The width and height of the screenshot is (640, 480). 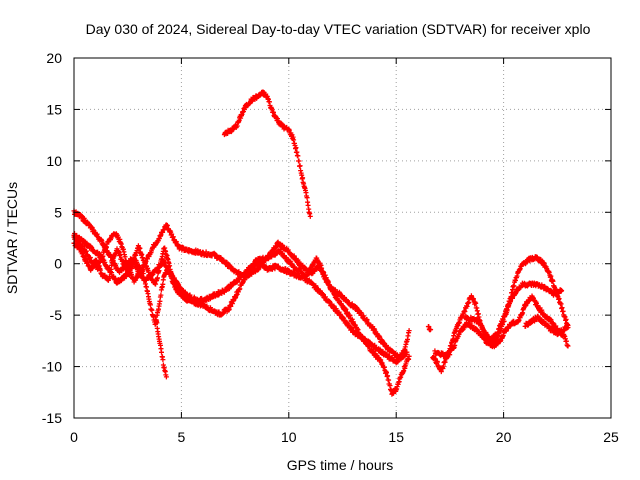 I want to click on data-marks-track-k, so click(x=546, y=325).